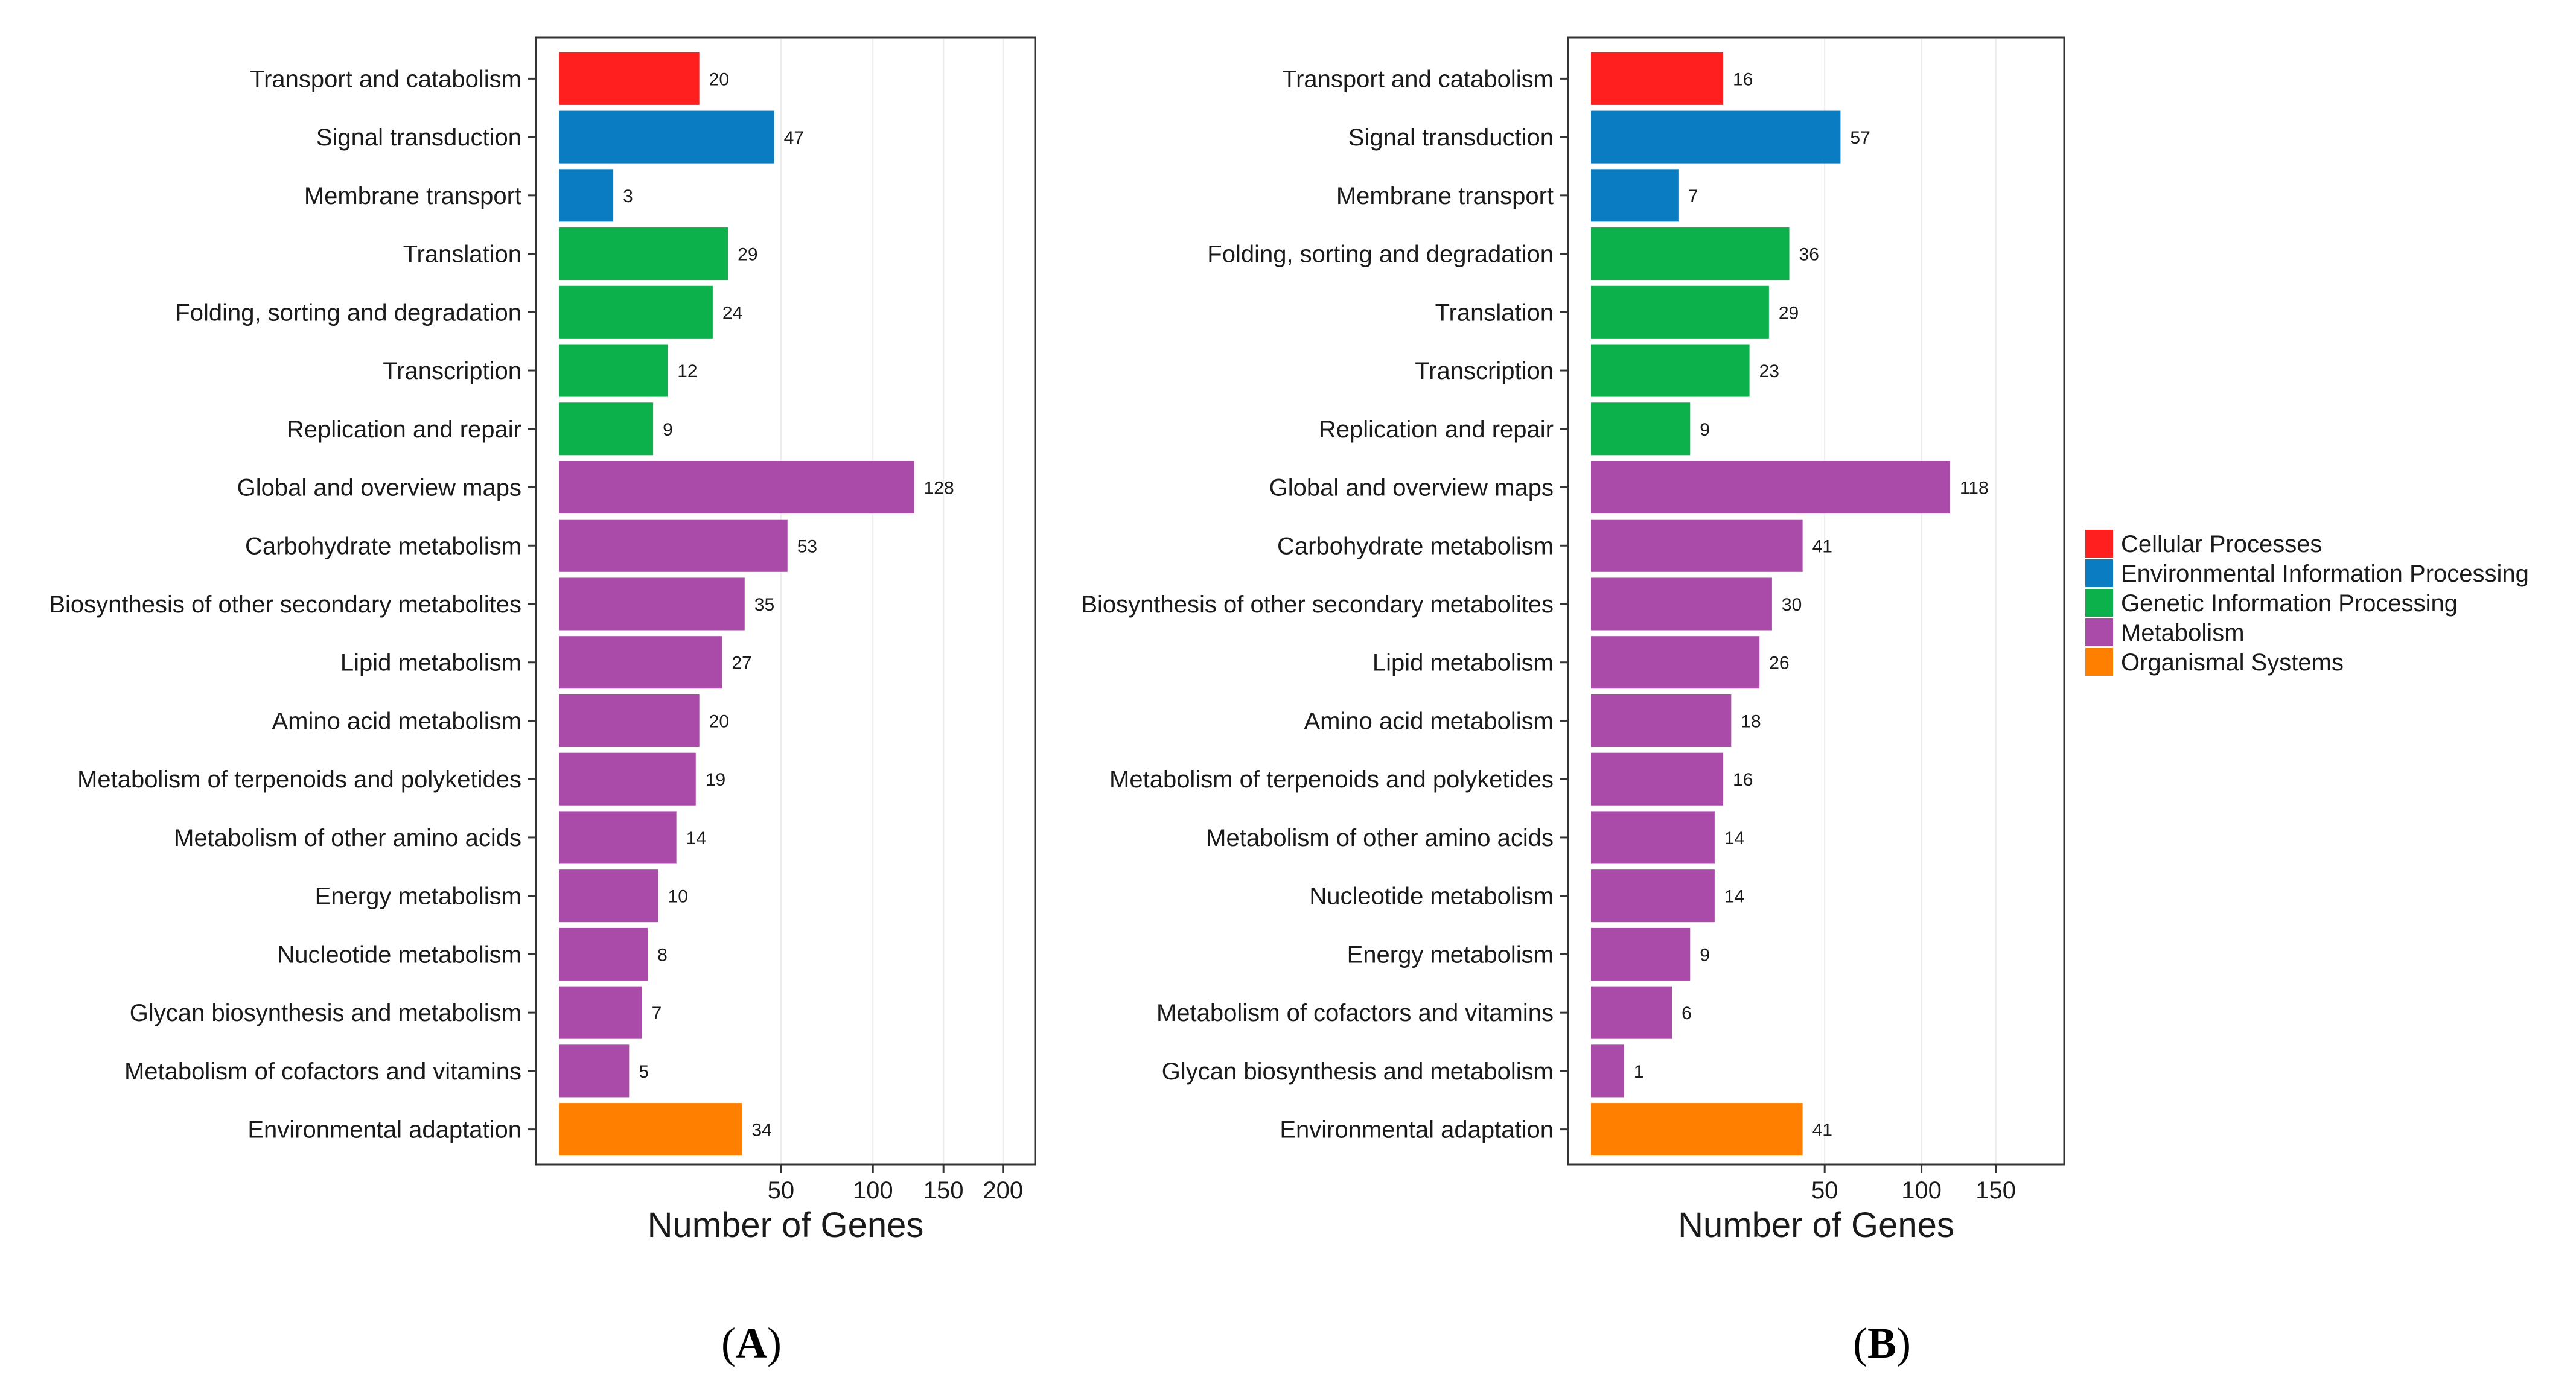 The width and height of the screenshot is (2576, 1389). What do you see at coordinates (1331, 779) in the screenshot?
I see `category-label-b-metabolism-of-terpenoids-and-polyketides: Metabolism of terpenoids and polyketides` at bounding box center [1331, 779].